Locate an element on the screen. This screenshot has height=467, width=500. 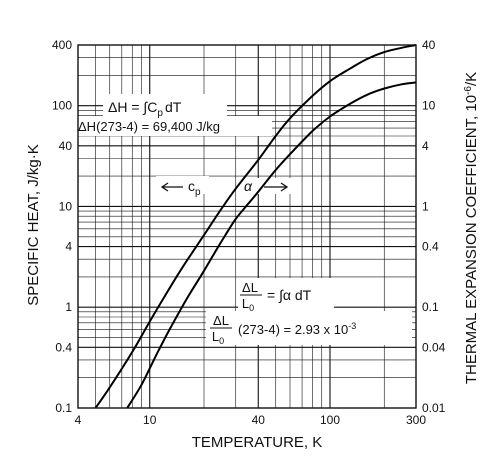
y-tick-label-right: 0.04 is located at coordinates (434, 347).